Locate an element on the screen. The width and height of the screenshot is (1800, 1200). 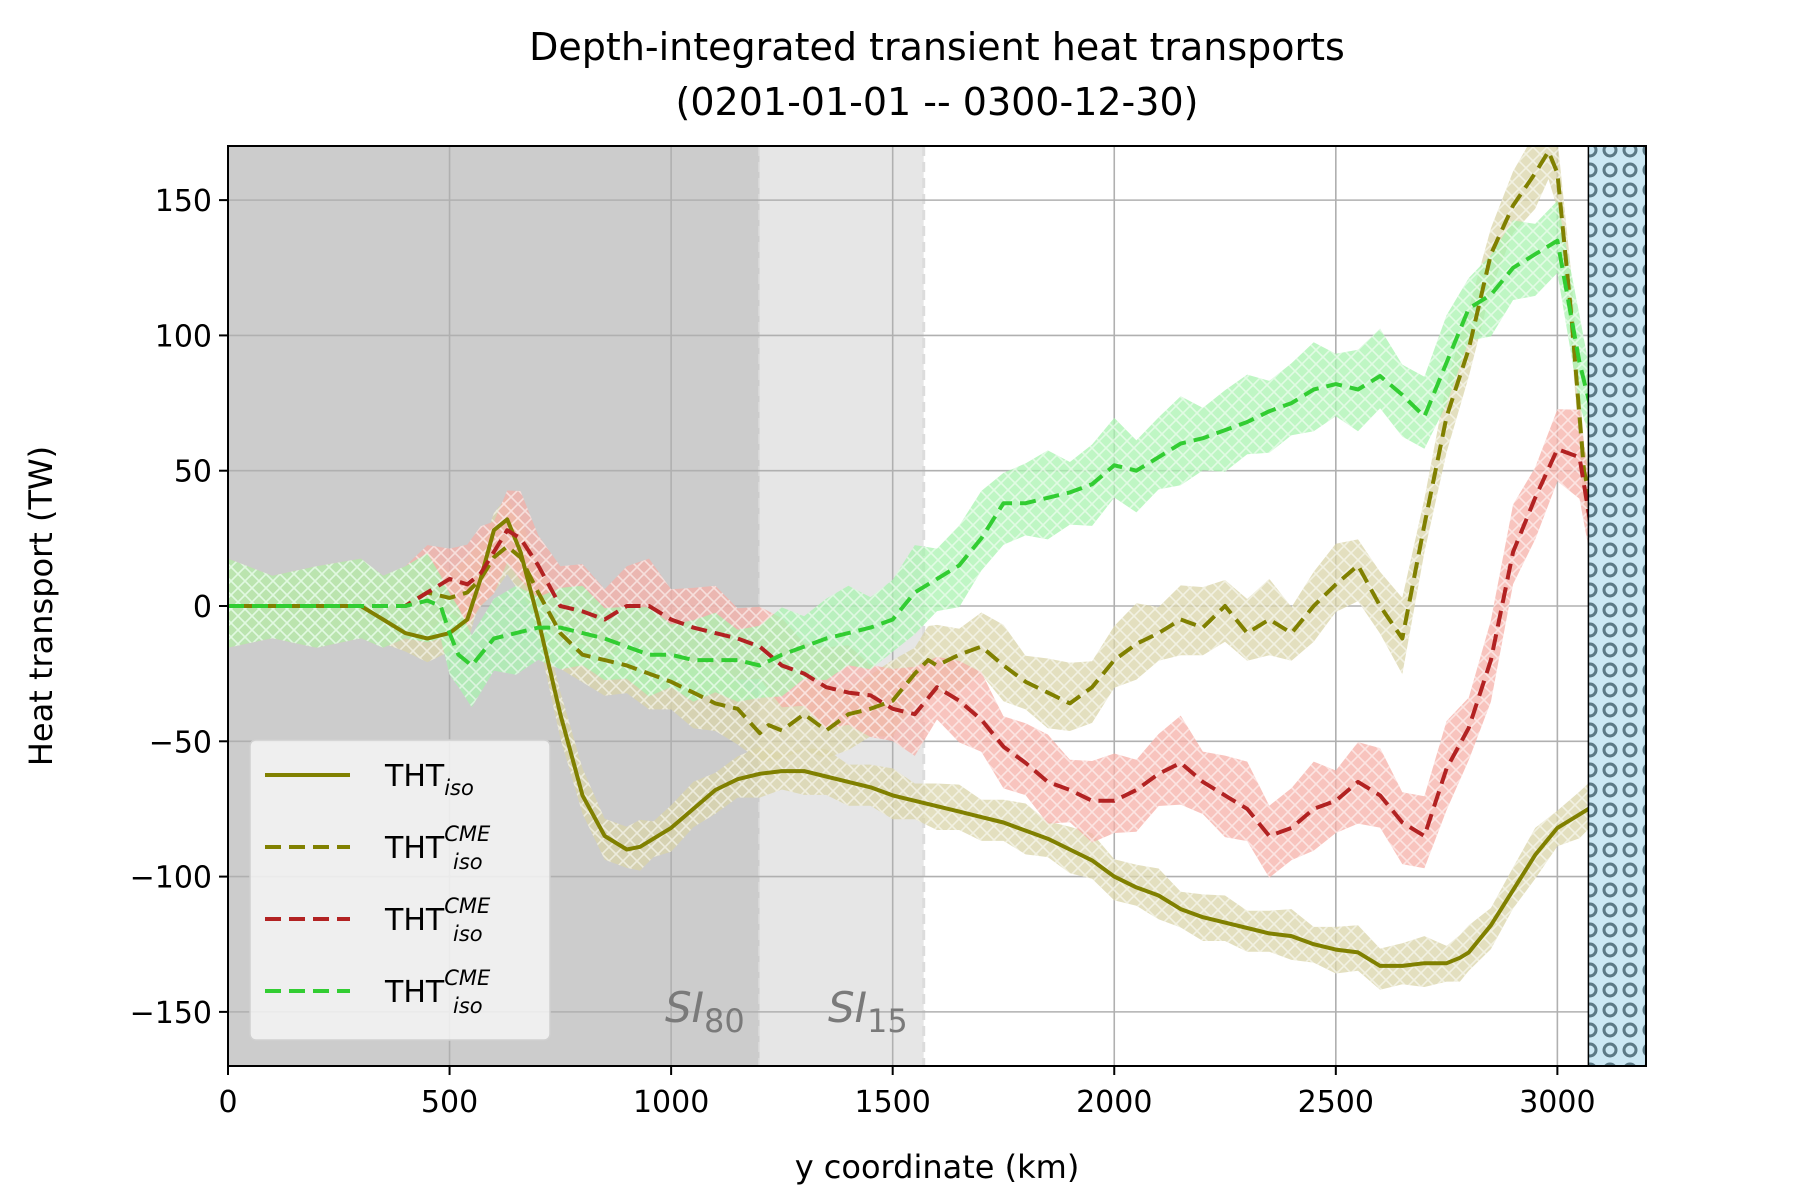
y-tick-label: 100 is located at coordinates (183, 336).